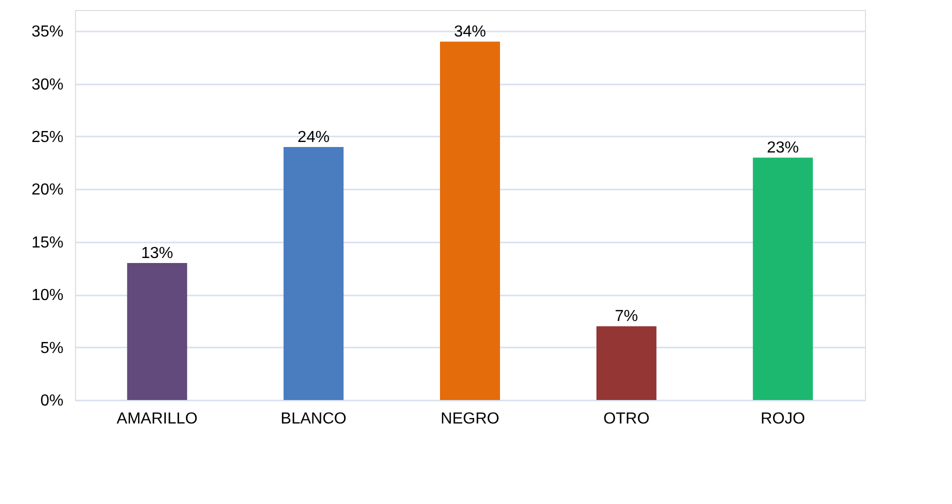  What do you see at coordinates (626, 419) in the screenshot?
I see `x-tick-label: OTRO` at bounding box center [626, 419].